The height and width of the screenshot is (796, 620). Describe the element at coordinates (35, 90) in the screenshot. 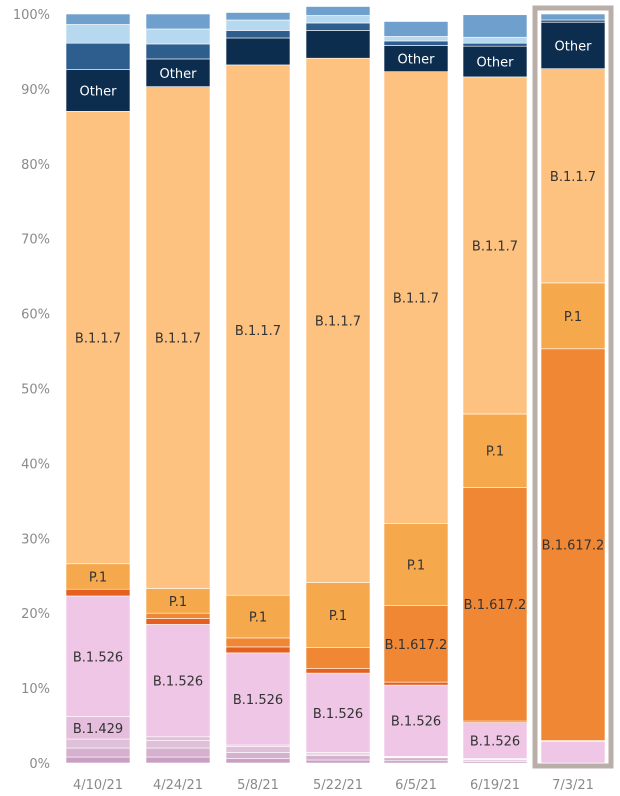

I see `y-tick-label: 90%` at that location.